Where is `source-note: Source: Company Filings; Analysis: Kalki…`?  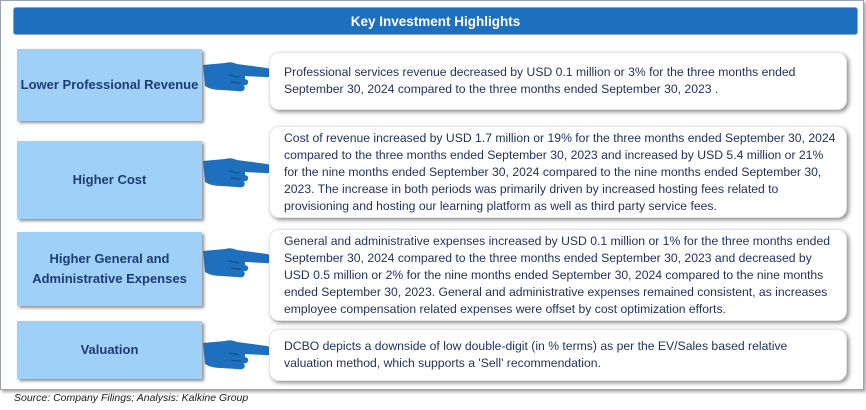 source-note: Source: Company Filings; Analysis: Kalki… is located at coordinates (131, 398).